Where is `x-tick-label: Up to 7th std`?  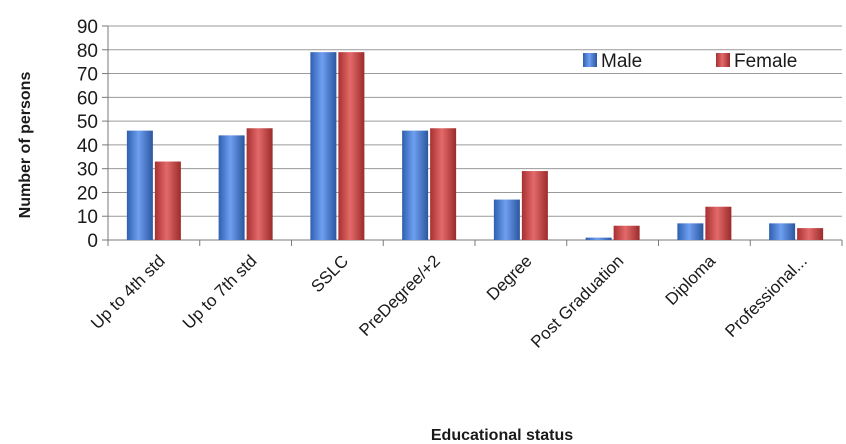
x-tick-label: Up to 7th std is located at coordinates (220, 292).